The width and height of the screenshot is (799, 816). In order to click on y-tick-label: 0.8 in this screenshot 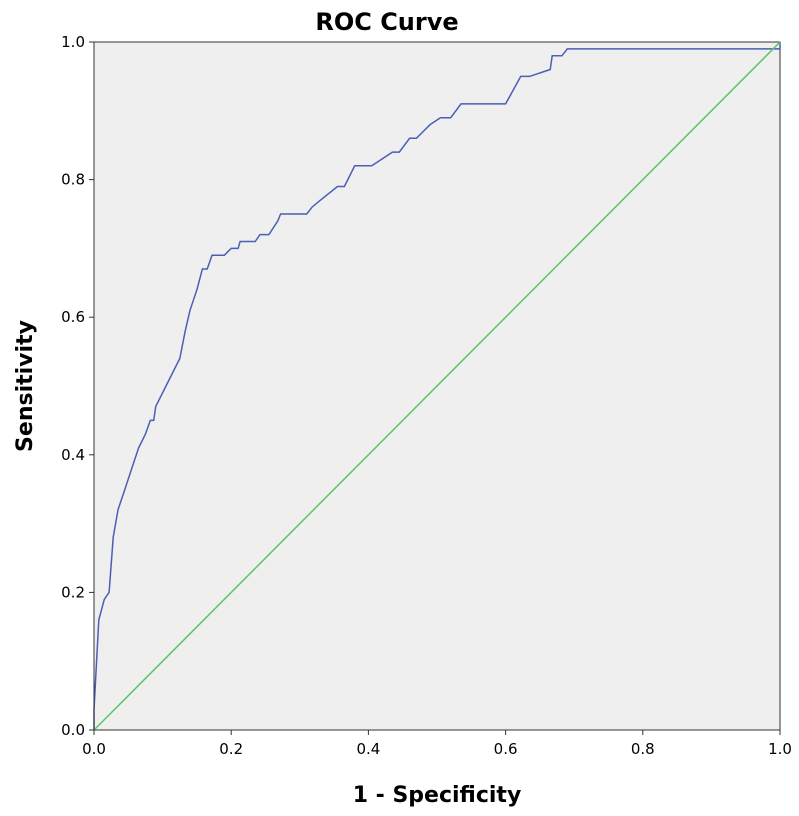, I will do `click(73, 180)`.